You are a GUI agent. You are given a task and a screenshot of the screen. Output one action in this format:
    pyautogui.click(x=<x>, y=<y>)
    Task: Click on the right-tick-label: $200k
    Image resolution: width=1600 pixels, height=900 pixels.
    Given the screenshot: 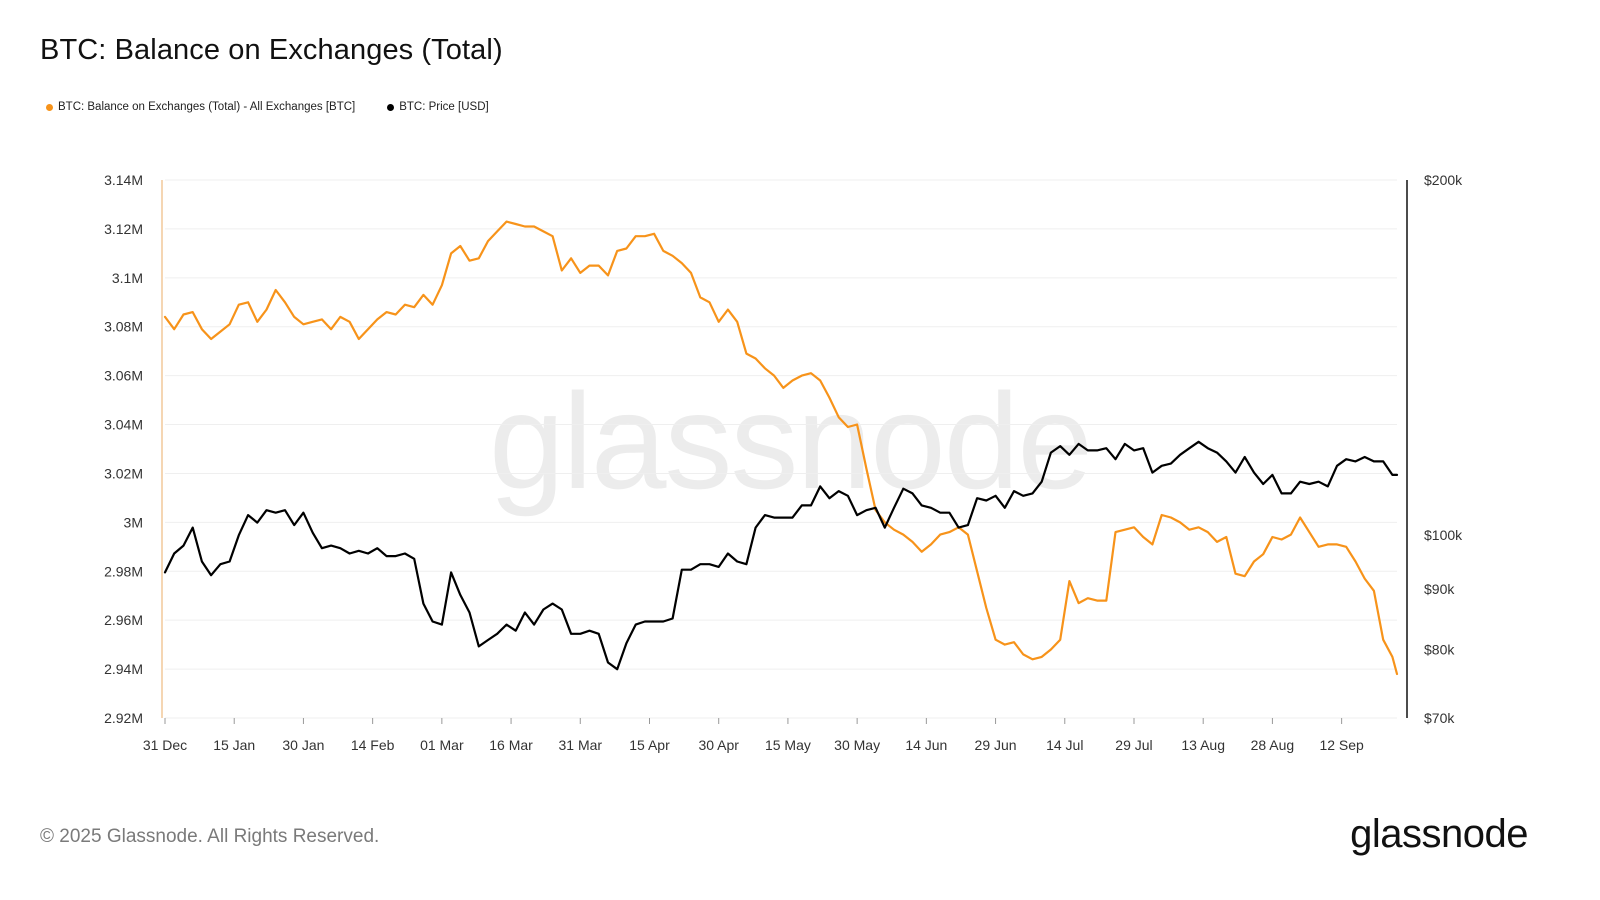 What is the action you would take?
    pyautogui.click(x=1443, y=180)
    